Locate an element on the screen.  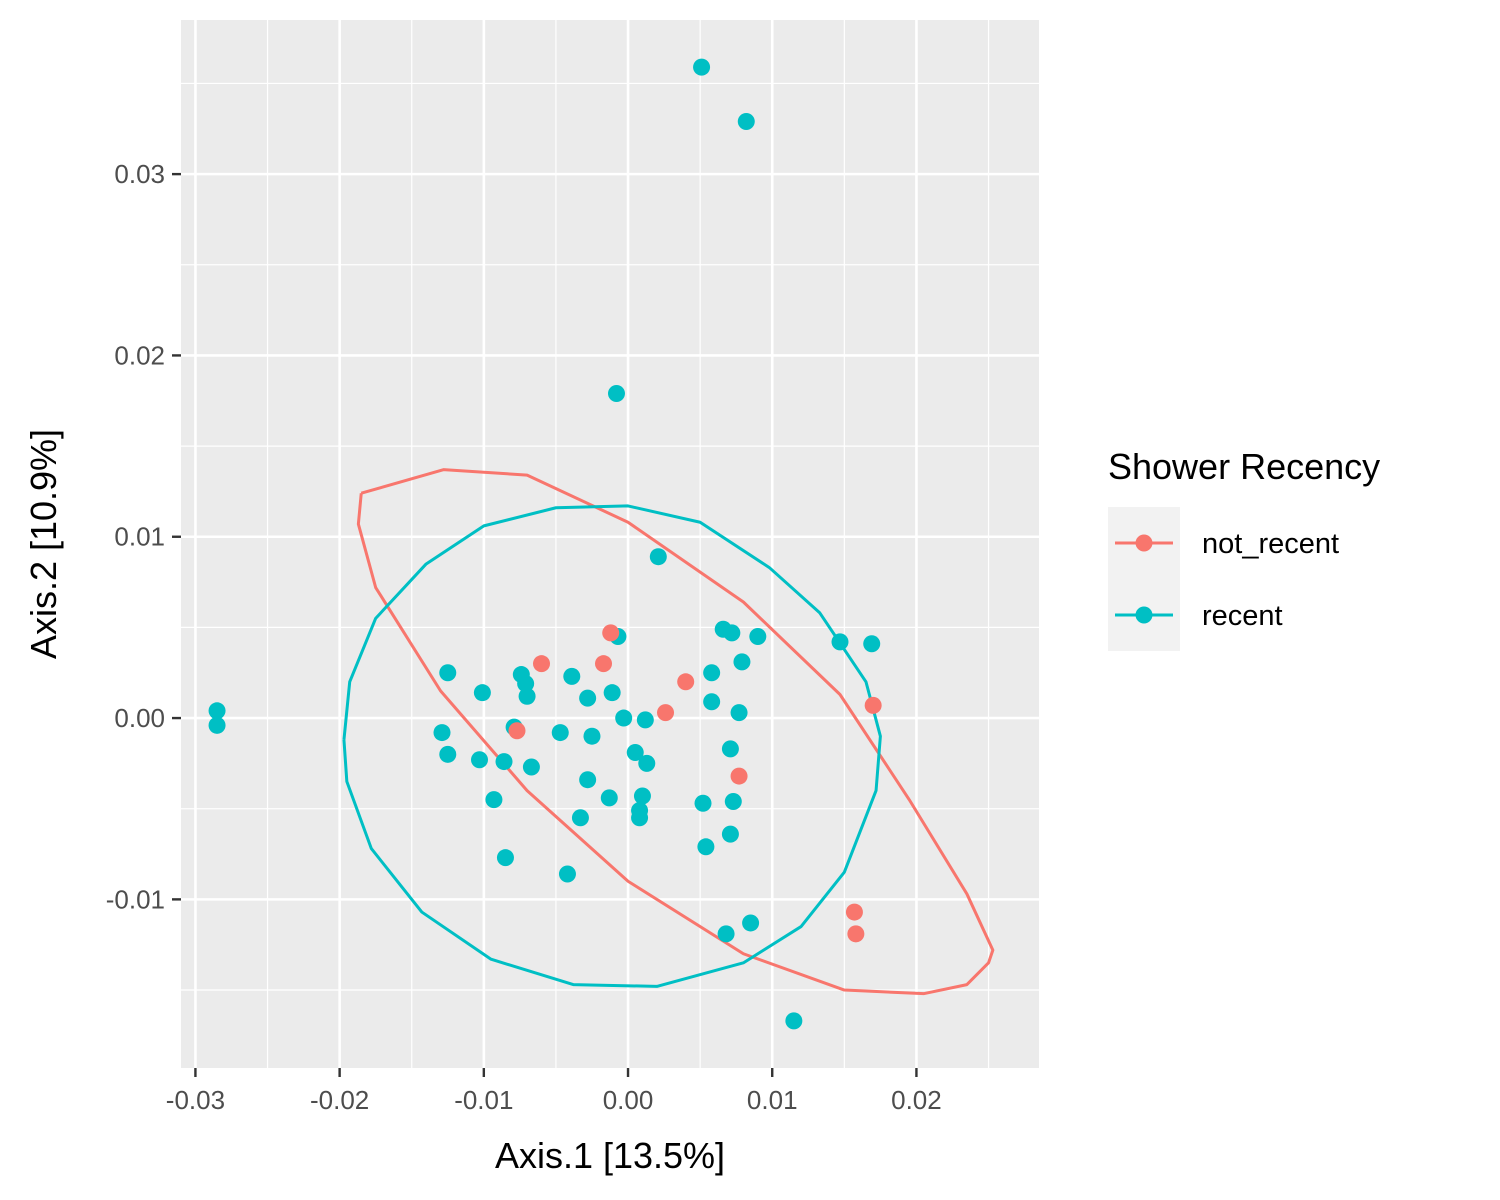
x-tick-label: -0.03 is located at coordinates (195, 1100).